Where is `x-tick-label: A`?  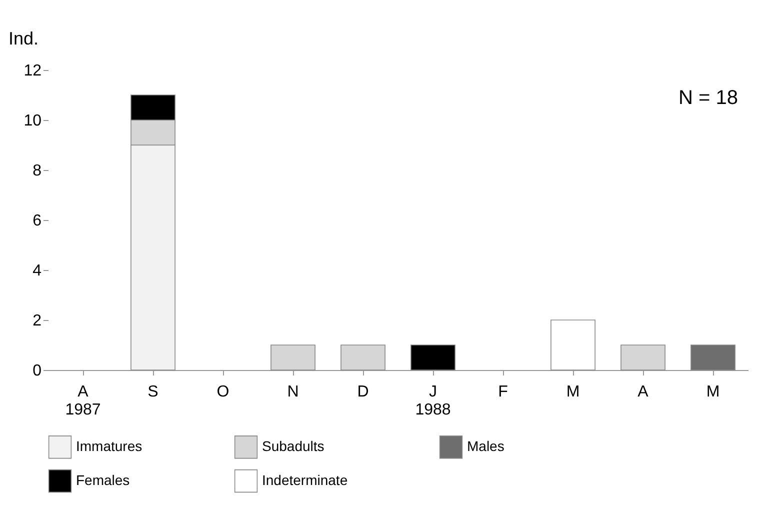
x-tick-label: A is located at coordinates (643, 392).